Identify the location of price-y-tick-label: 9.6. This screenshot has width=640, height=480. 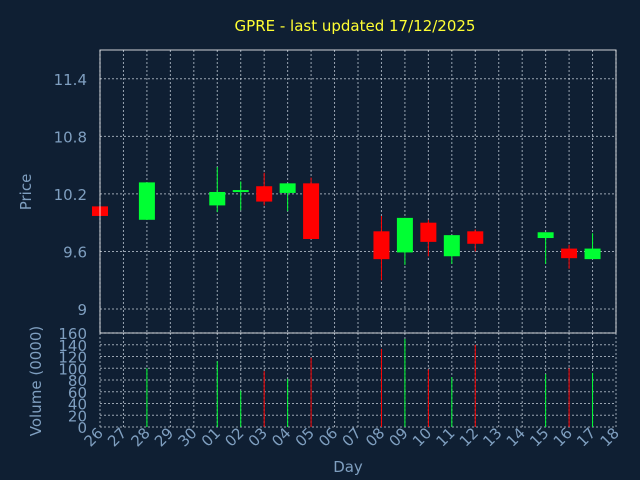
(75, 252).